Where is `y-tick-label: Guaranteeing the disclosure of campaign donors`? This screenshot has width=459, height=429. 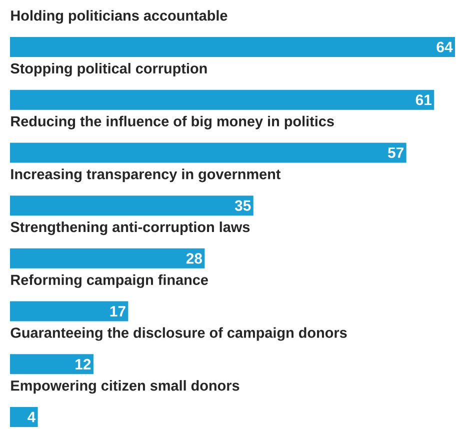
y-tick-label: Guaranteeing the disclosure of campaign donors is located at coordinates (178, 334).